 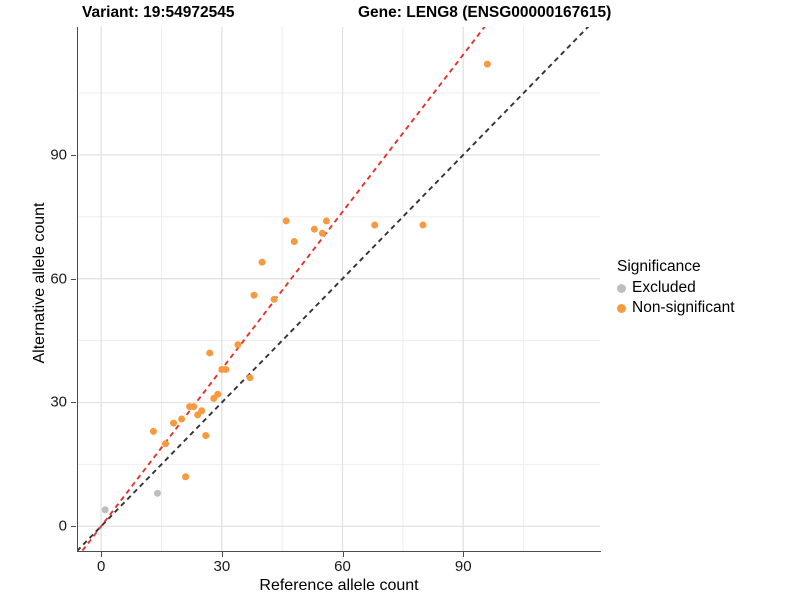 What do you see at coordinates (77, 289) in the screenshot?
I see `y-axis-line` at bounding box center [77, 289].